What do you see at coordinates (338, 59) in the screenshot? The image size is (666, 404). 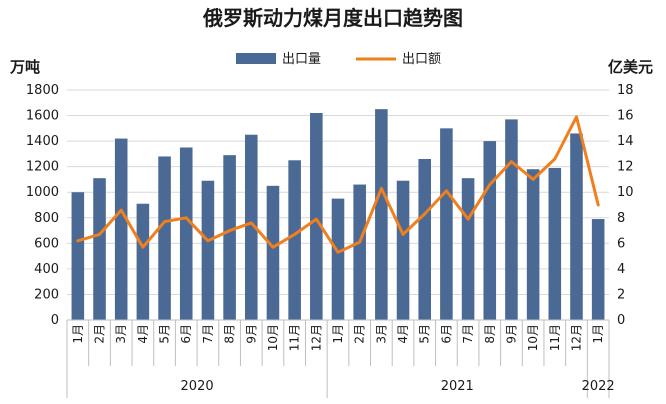 I see `legend: 出口量 出口额` at bounding box center [338, 59].